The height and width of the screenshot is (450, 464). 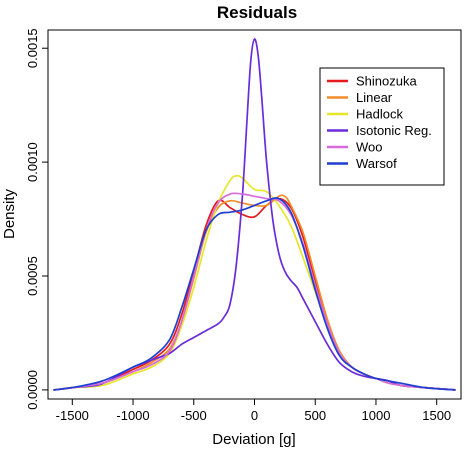 What do you see at coordinates (374, 97) in the screenshot?
I see `legend-label-linear: Linear` at bounding box center [374, 97].